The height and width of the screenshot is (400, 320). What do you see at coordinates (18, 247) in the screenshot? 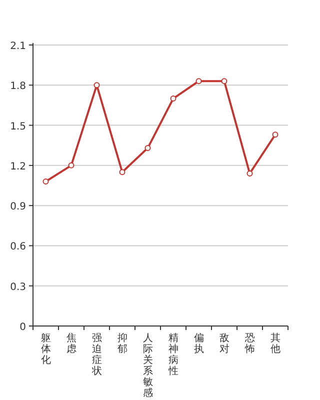
I see `y-tick-label: 0.6` at bounding box center [18, 247].